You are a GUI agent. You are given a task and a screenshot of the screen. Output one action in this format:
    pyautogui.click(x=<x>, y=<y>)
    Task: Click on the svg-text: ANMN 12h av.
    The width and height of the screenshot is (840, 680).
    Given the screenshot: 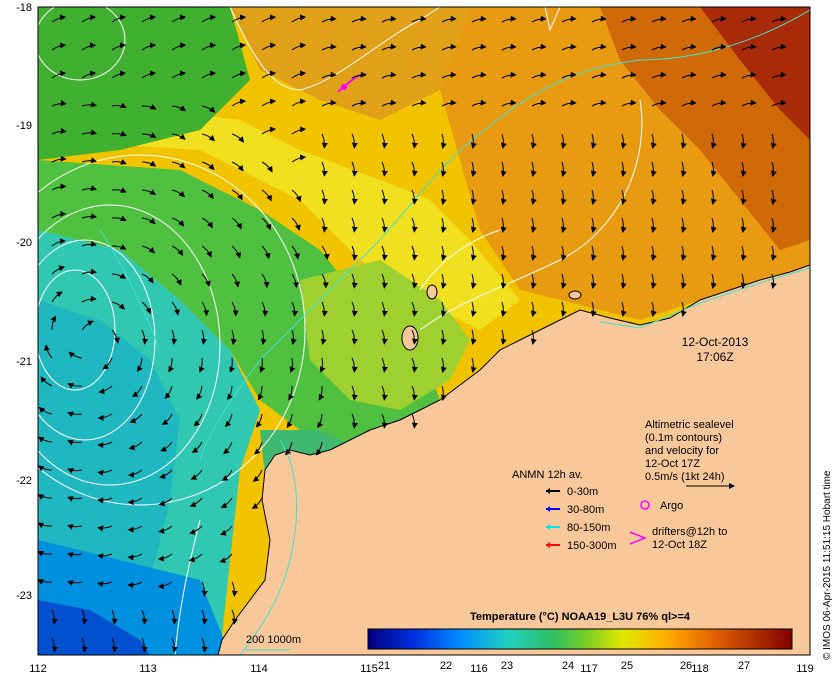 What is the action you would take?
    pyautogui.click(x=547, y=475)
    